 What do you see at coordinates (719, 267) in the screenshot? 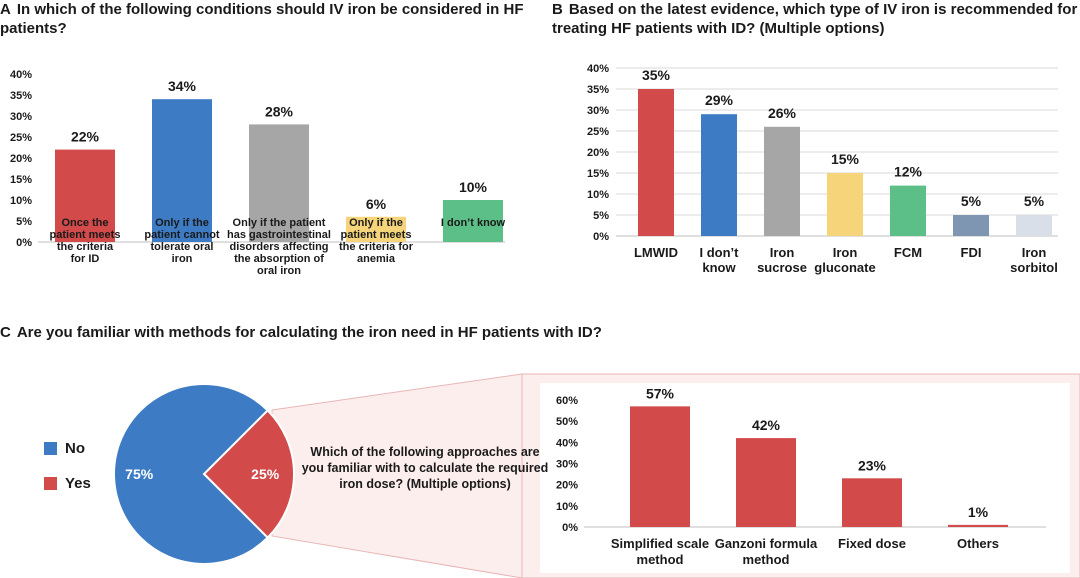
I see `category-label: know` at bounding box center [719, 267].